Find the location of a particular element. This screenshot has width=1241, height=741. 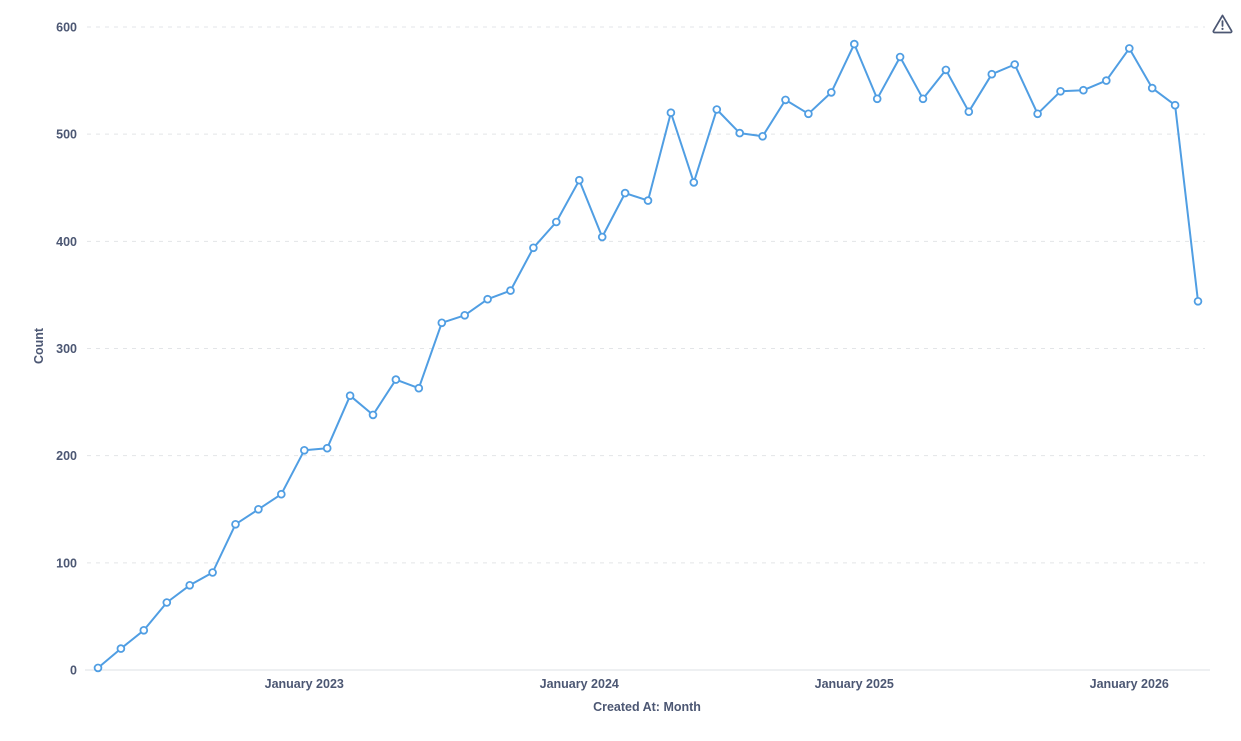

y-tick-label: 100 is located at coordinates (66, 563).